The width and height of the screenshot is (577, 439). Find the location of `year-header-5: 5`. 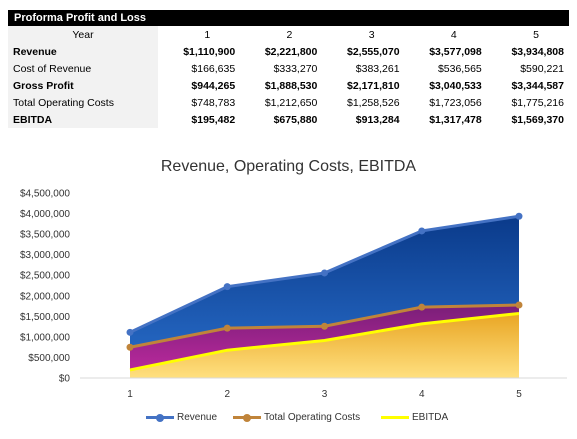

year-header-5: 5 is located at coordinates (536, 34).